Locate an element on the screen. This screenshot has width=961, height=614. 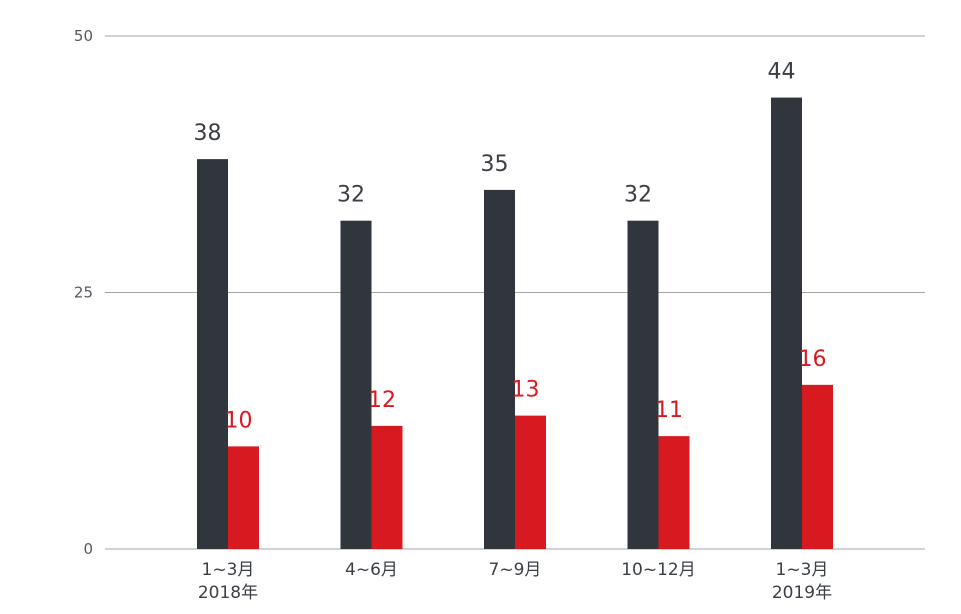
data-label: 13 is located at coordinates (526, 390).